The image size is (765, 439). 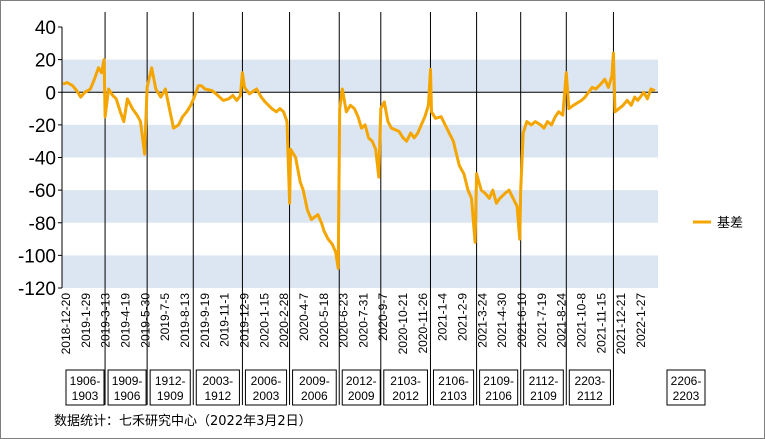 What do you see at coordinates (170, 396) in the screenshot?
I see `contract-label-text: 1909` at bounding box center [170, 396].